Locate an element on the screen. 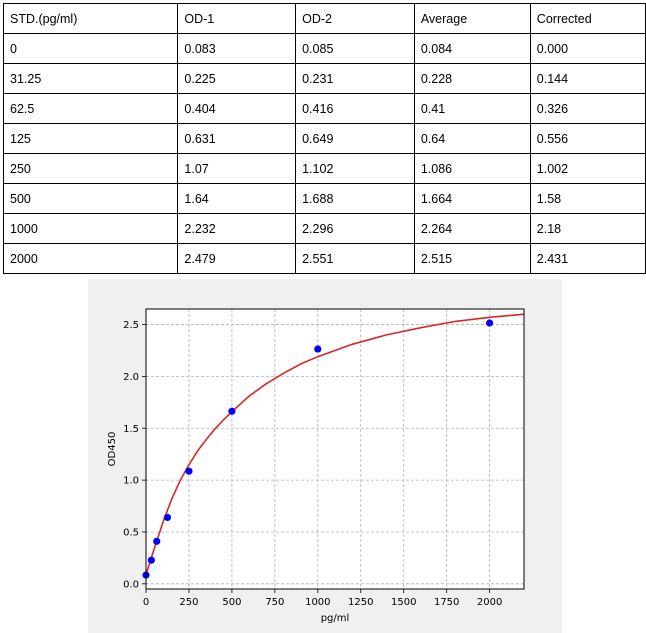  table-cell: 2.296 is located at coordinates (355, 228).